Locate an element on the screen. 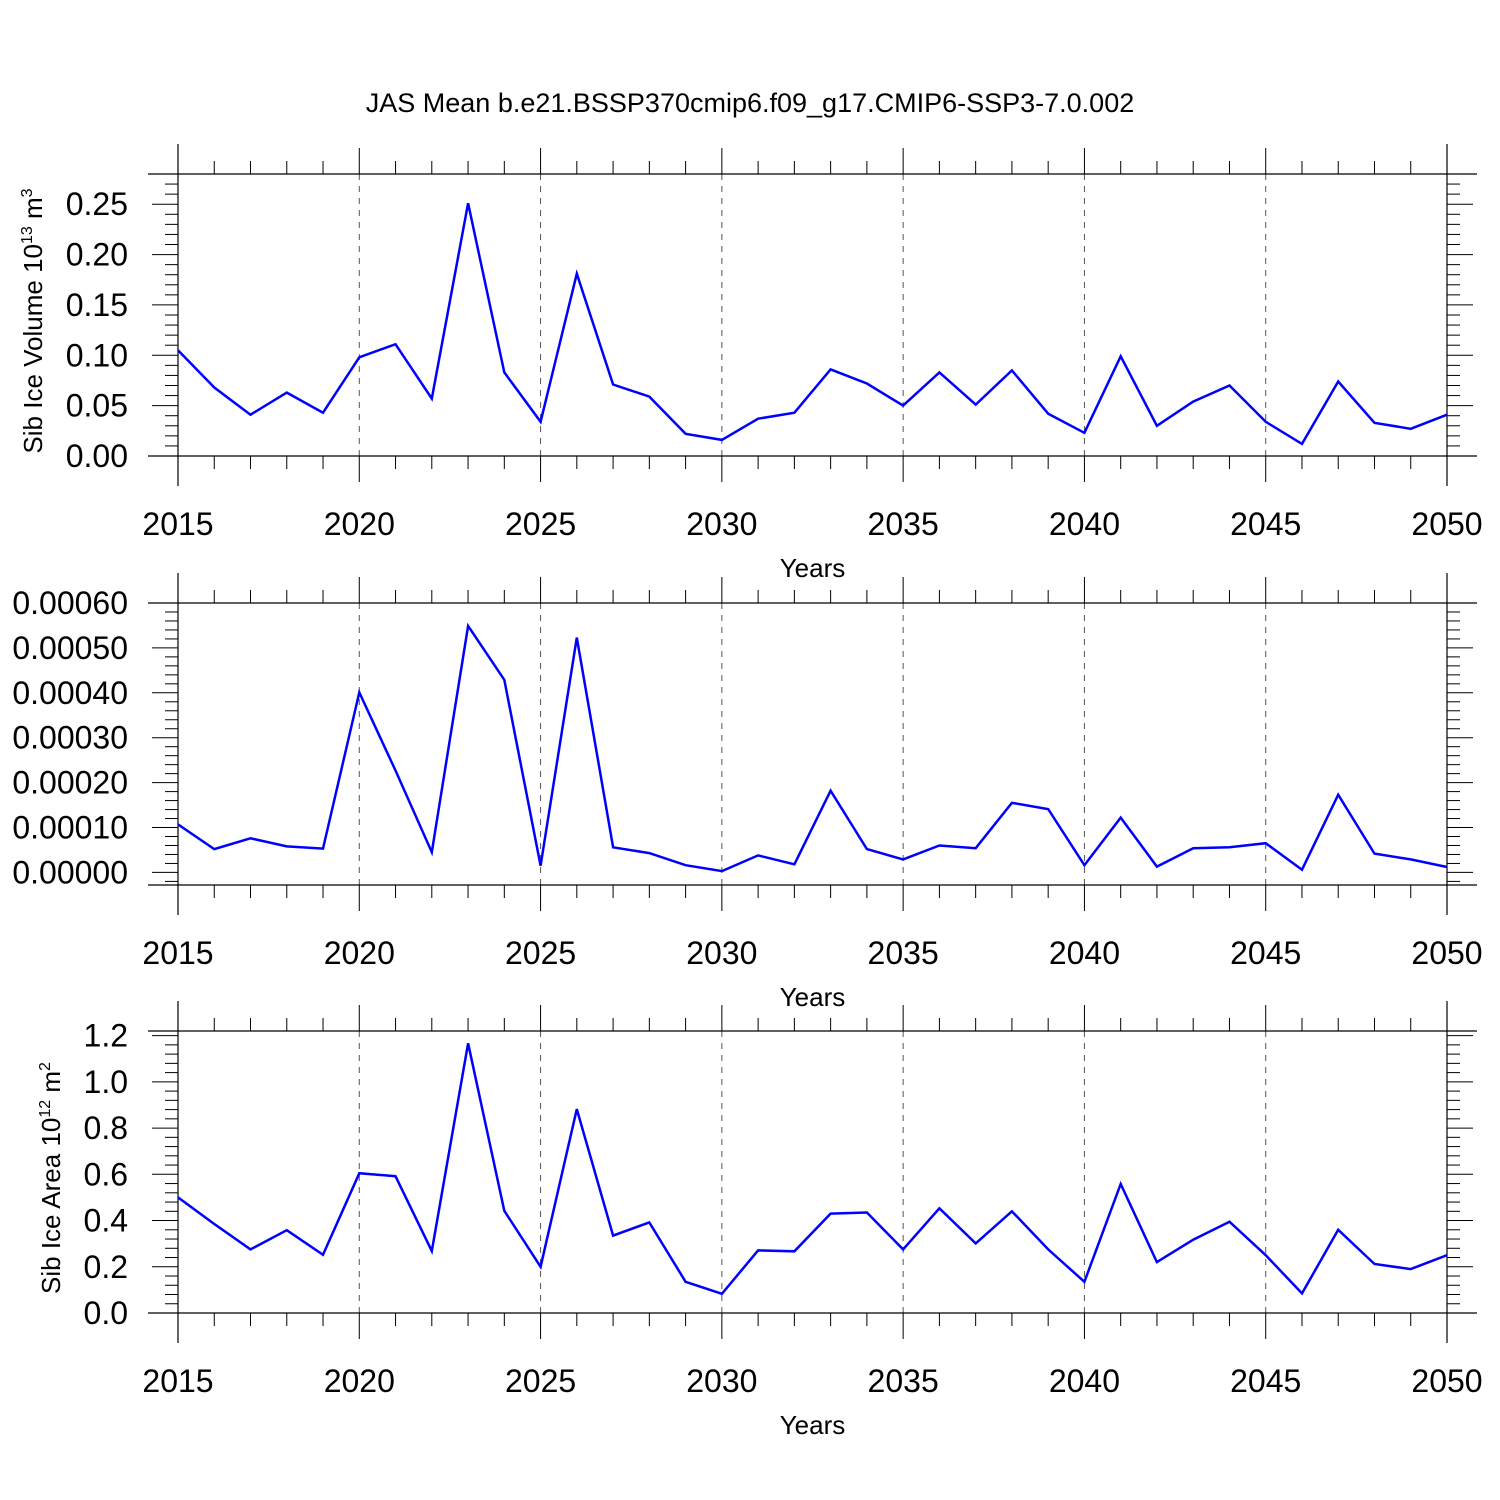 The image size is (1500, 1500). y-axis-label: Sib Ice Area 1012 m2 is located at coordinates (51, 1178).